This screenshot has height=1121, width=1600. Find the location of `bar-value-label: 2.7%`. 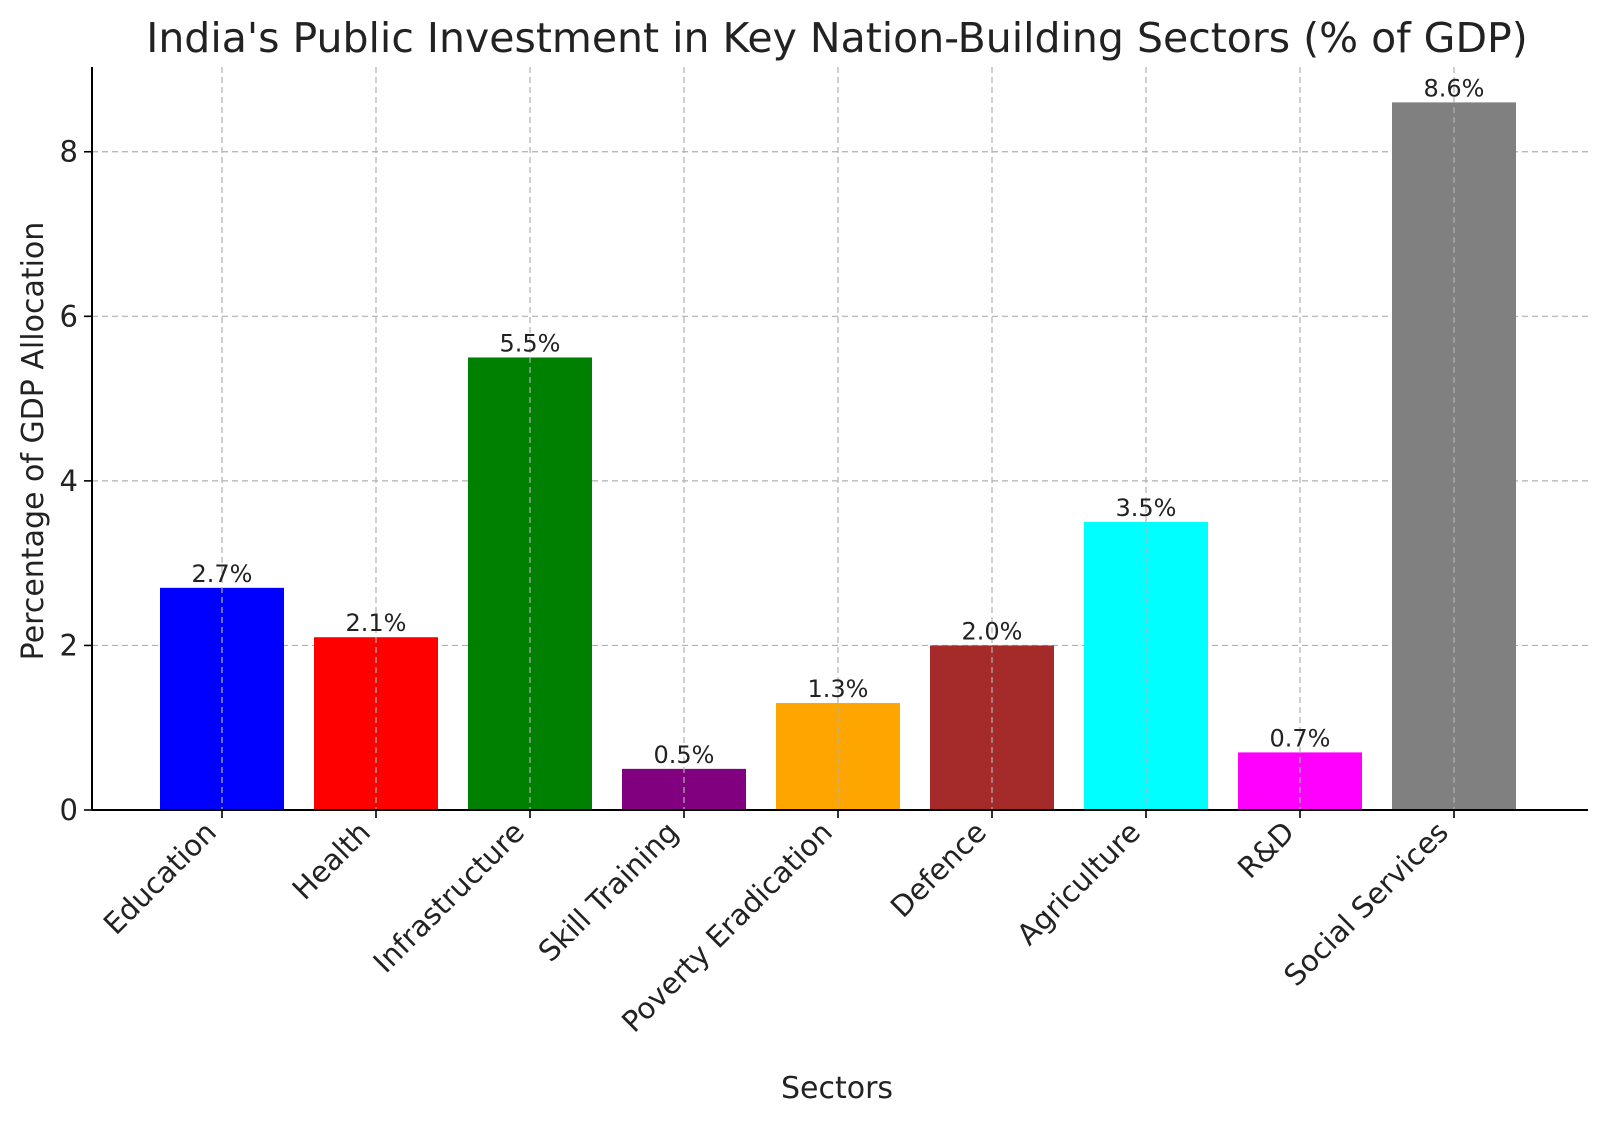

bar-value-label: 2.7% is located at coordinates (222, 574).